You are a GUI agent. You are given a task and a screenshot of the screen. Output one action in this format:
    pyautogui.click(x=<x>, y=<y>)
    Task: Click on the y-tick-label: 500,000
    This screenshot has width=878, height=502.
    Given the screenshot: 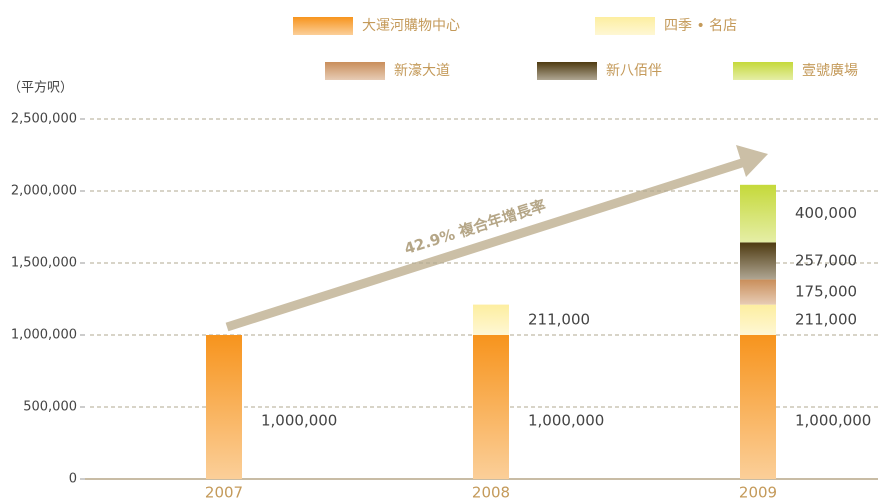 What is the action you would take?
    pyautogui.click(x=50, y=407)
    